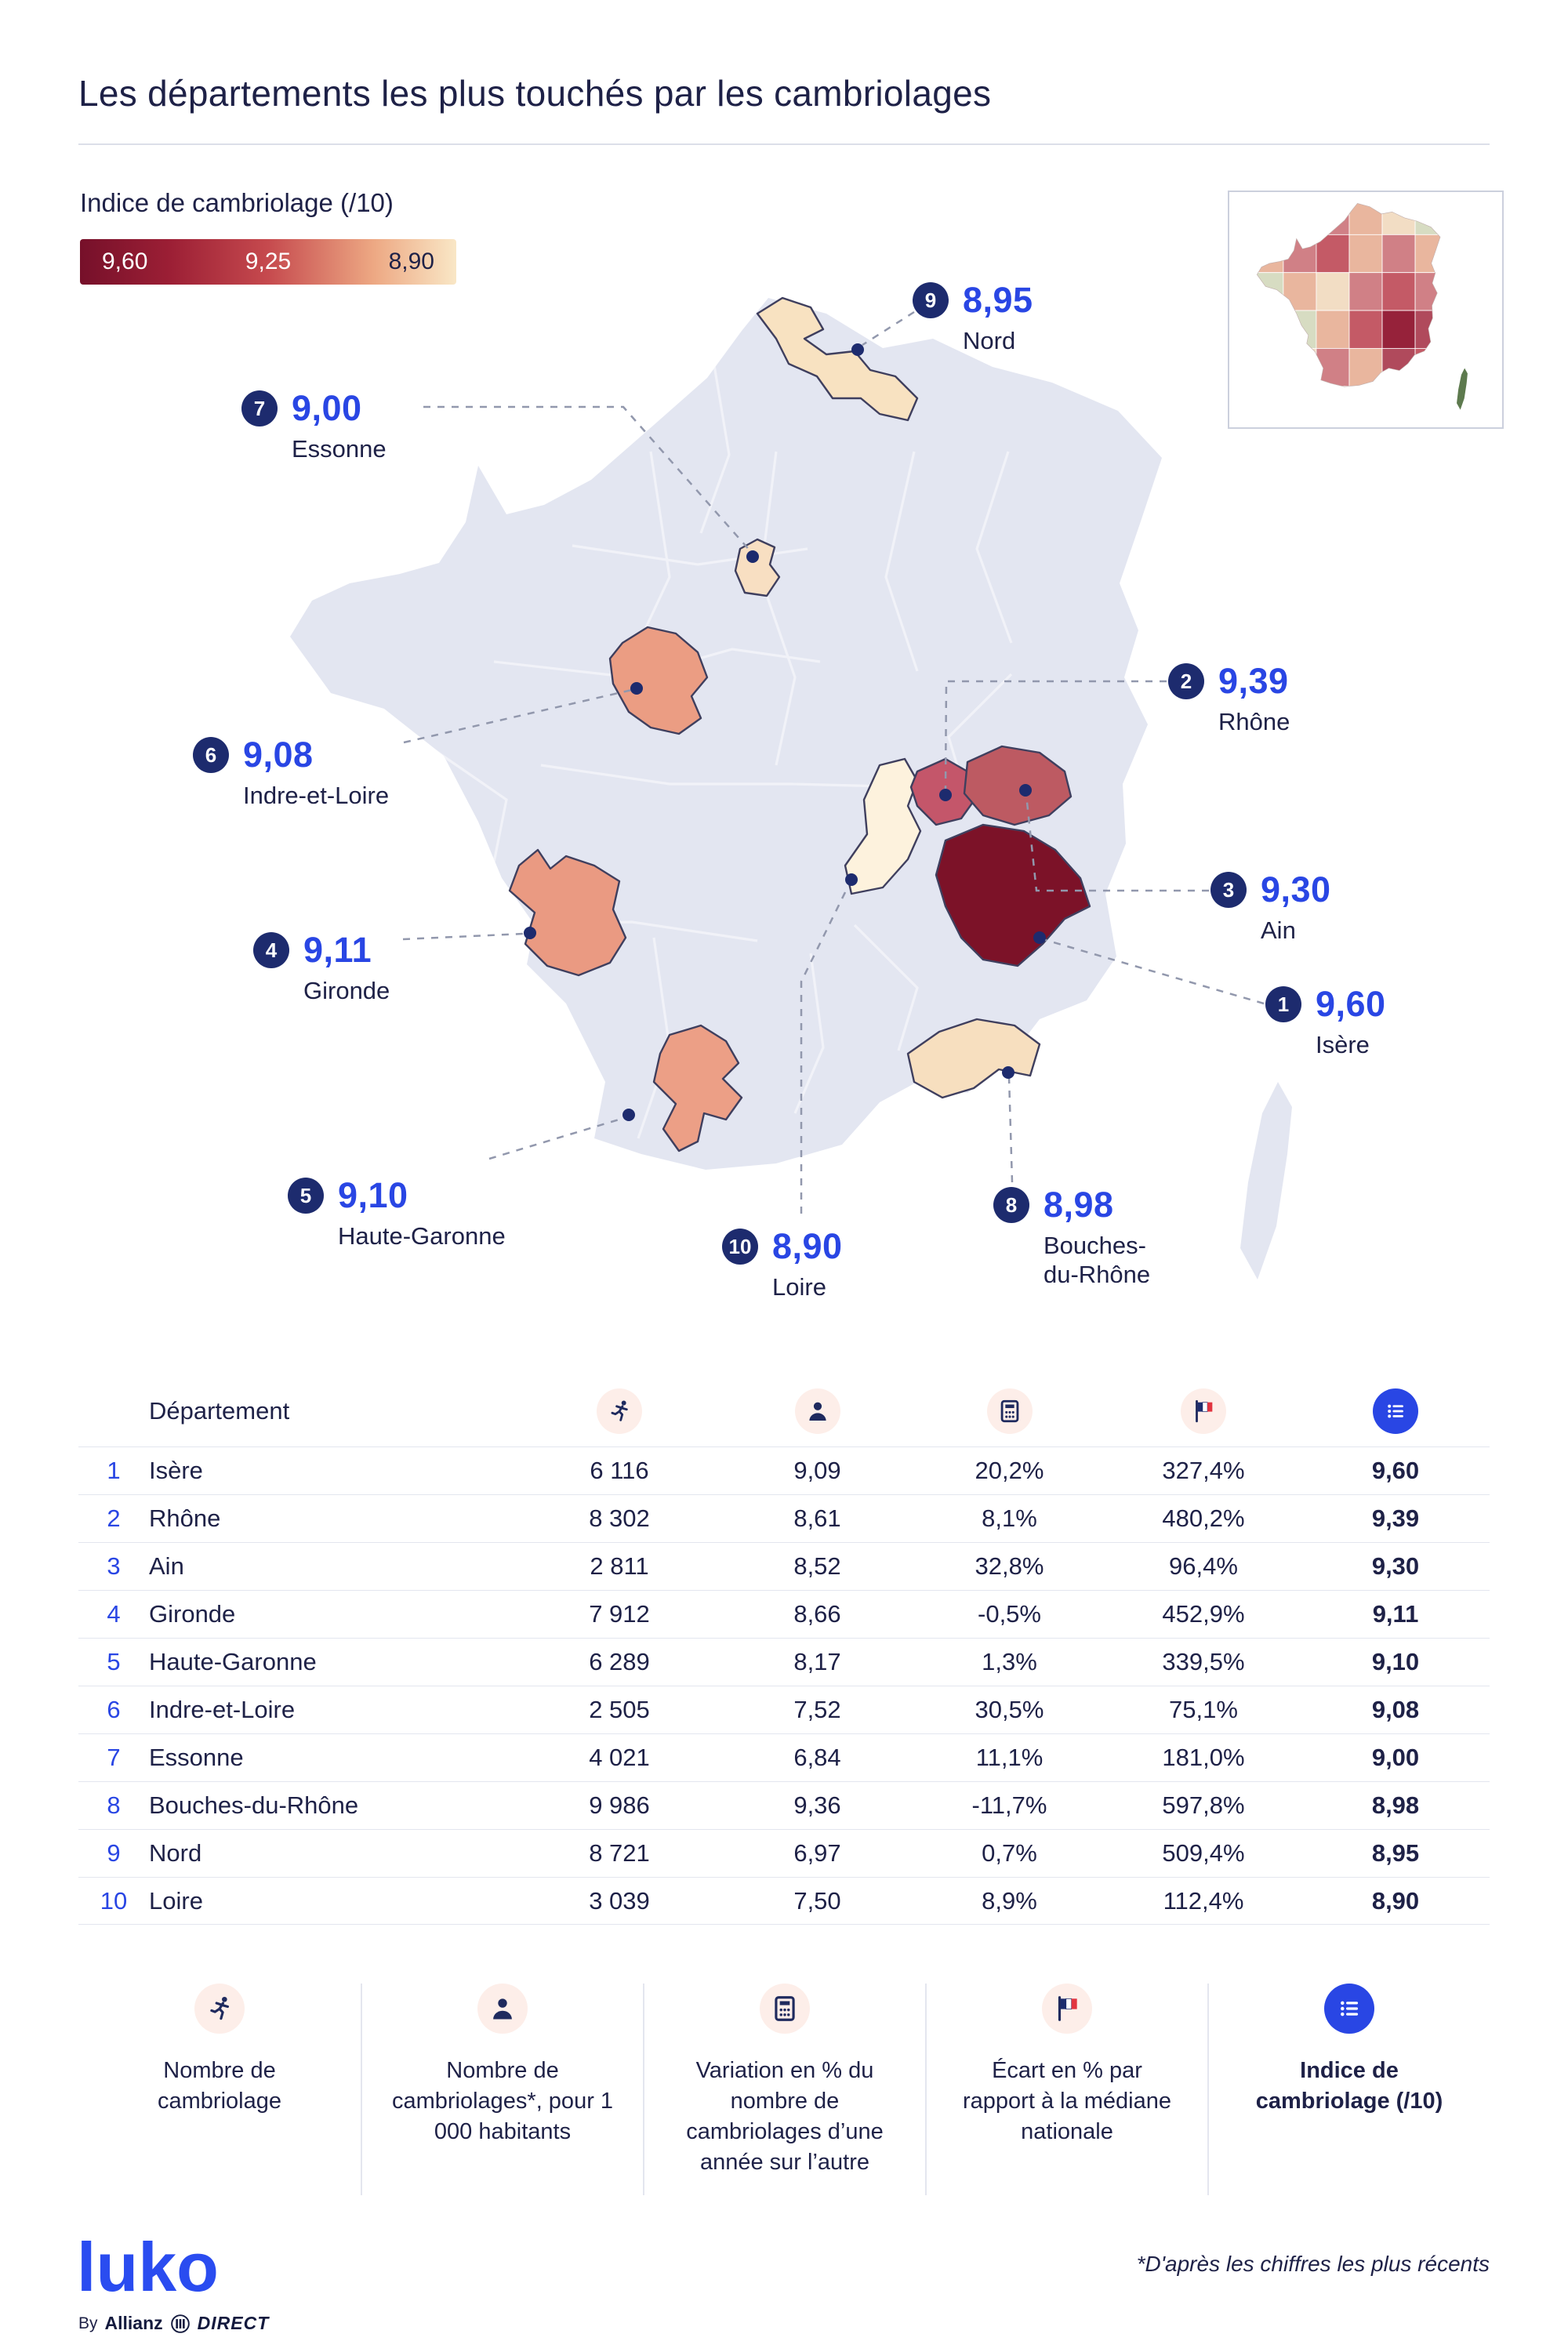 This screenshot has width=1568, height=2352. I want to click on row-rank: 5, so click(114, 1662).